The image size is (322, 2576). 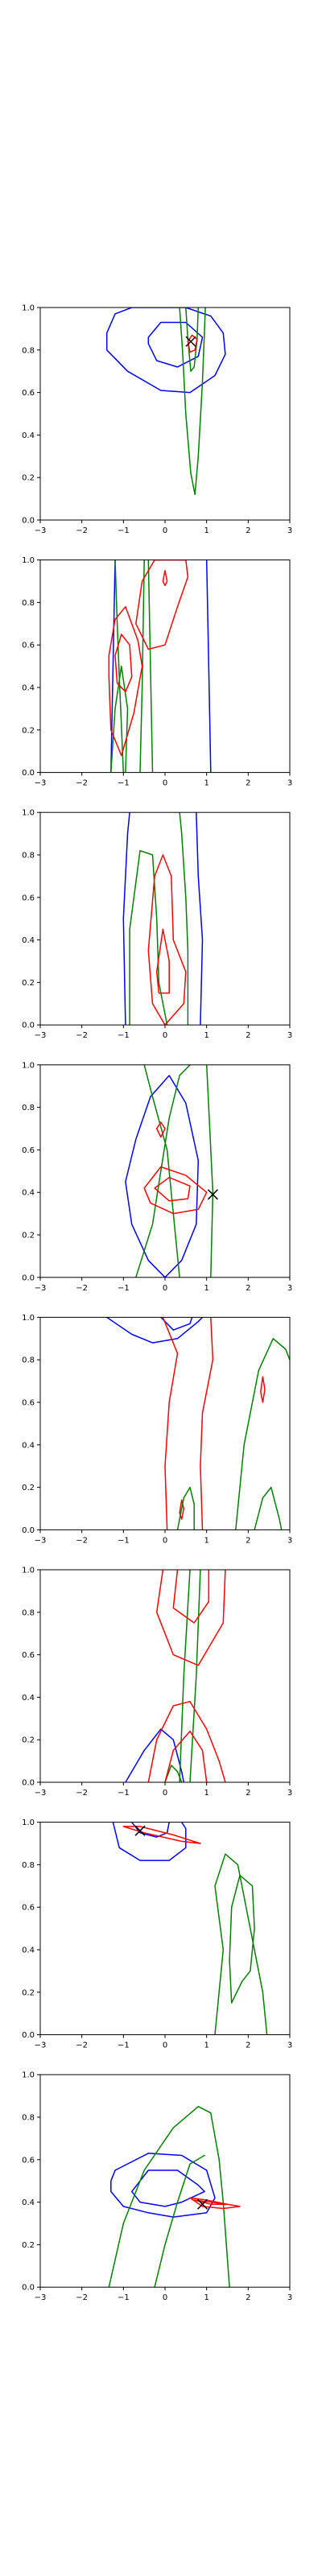 I want to click on subplot-2: −3 −2 −1 0 1 2 3 0.0 0.2 0.4 0.6 0.8 1.0, so click(x=157, y=672).